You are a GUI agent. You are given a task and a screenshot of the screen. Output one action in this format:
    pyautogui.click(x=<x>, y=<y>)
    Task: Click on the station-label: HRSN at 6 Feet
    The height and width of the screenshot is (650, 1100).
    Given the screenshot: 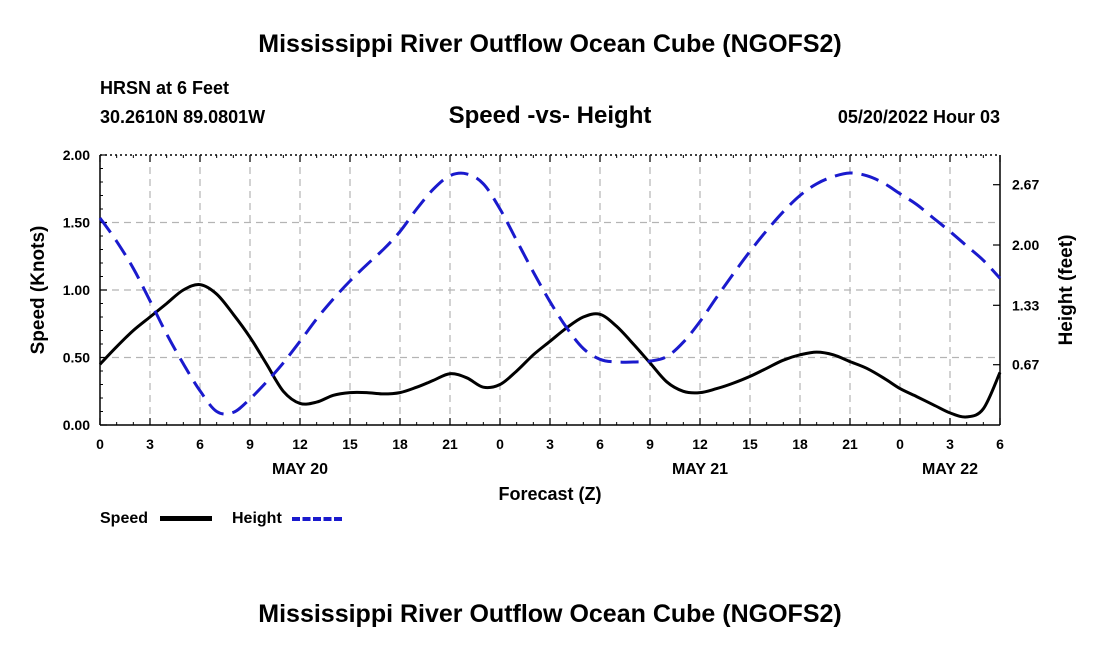 What is the action you would take?
    pyautogui.click(x=165, y=88)
    